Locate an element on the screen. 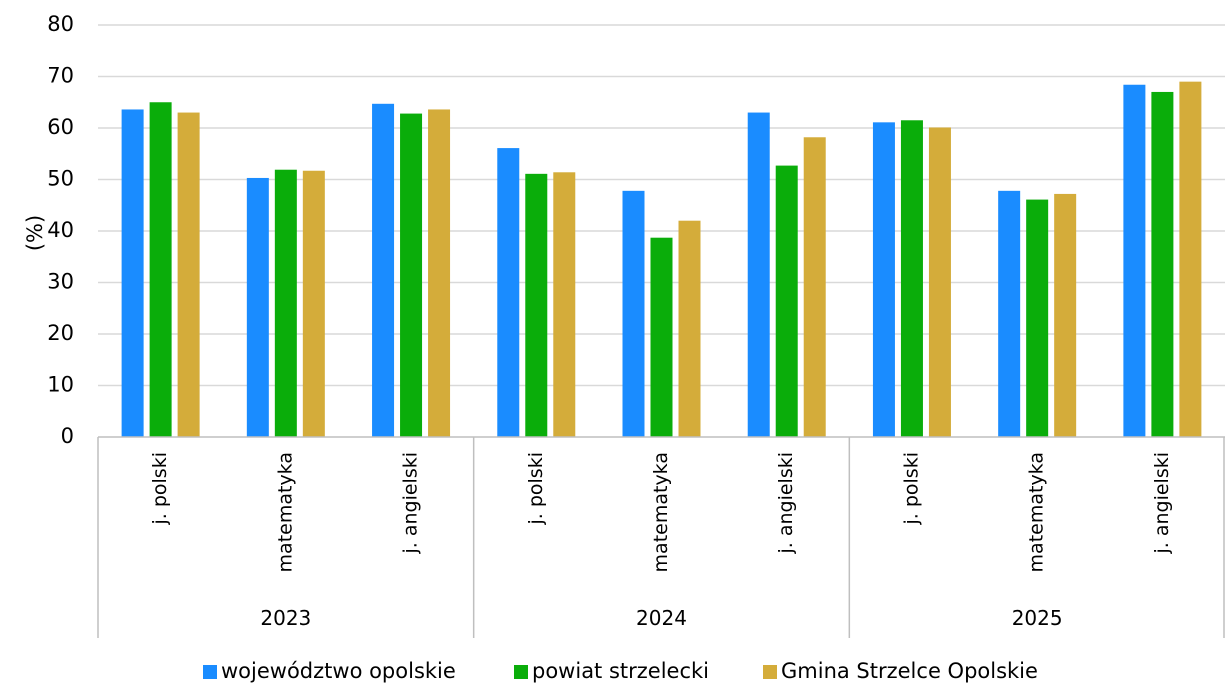  group-label: 2025 is located at coordinates (1037, 618).